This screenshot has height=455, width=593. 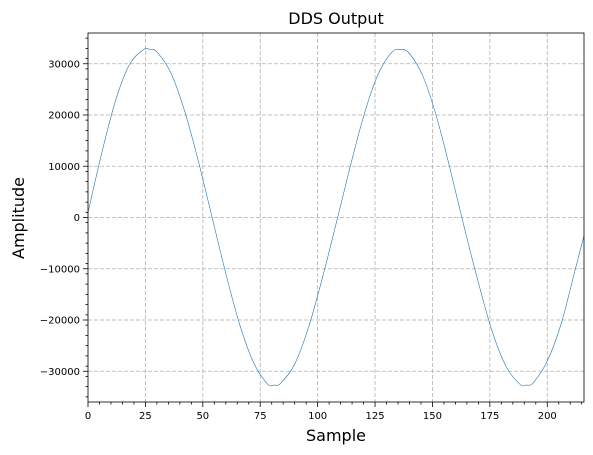 I want to click on x-tick-label: 25, so click(x=145, y=416).